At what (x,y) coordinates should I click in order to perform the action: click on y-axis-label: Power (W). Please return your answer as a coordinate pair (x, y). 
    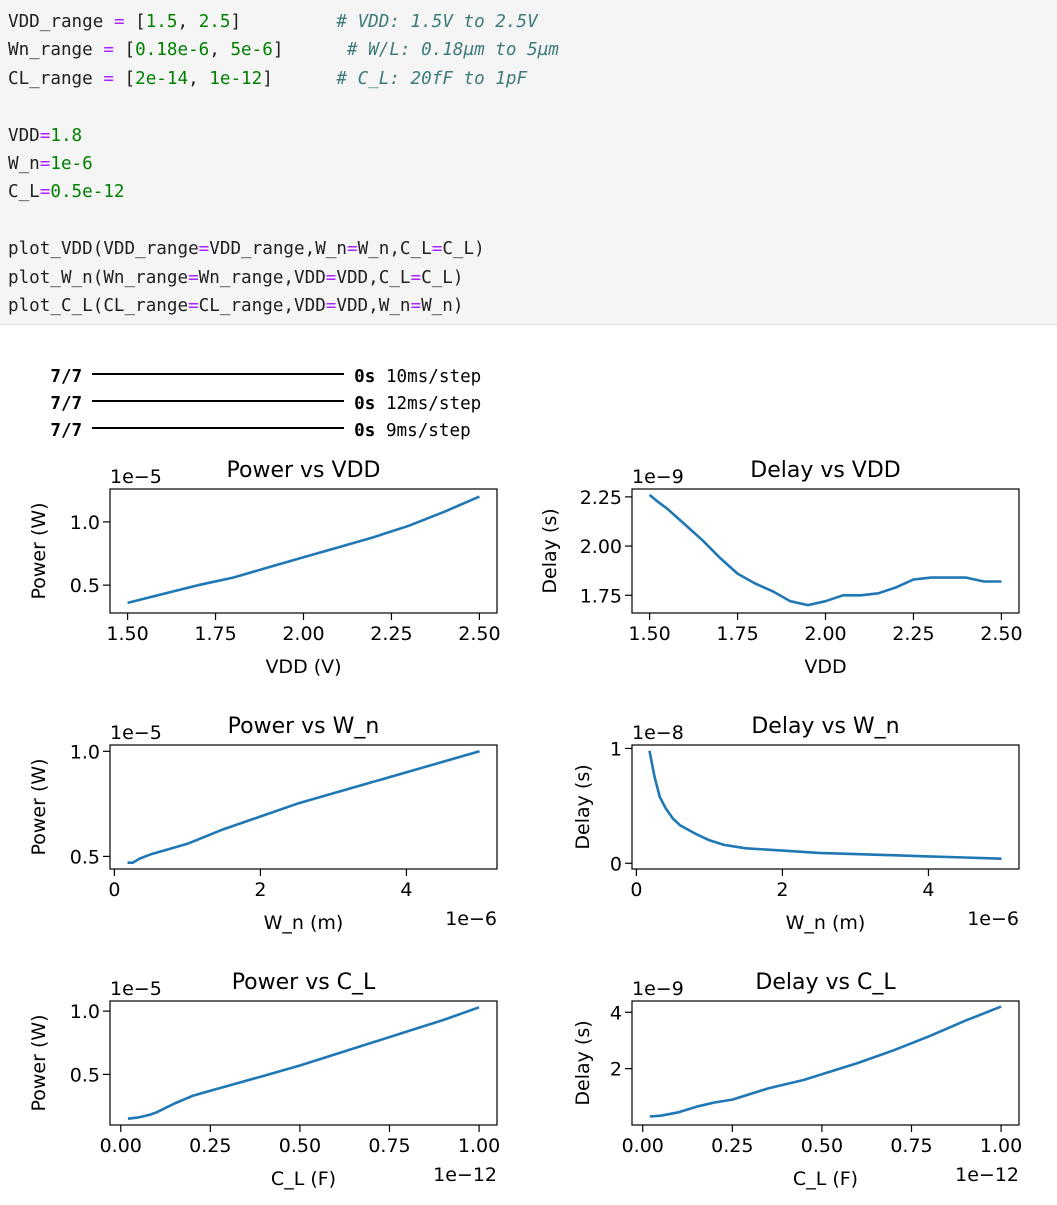
    Looking at the image, I should click on (39, 1062).